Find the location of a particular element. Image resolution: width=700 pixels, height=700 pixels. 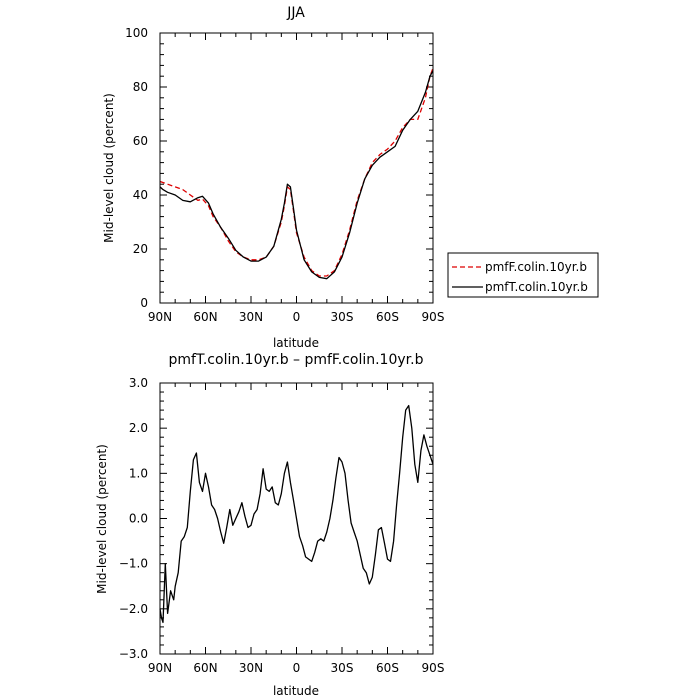

bottom-chart-ylabel: Mid-level cloud (percent) is located at coordinates (102, 519).